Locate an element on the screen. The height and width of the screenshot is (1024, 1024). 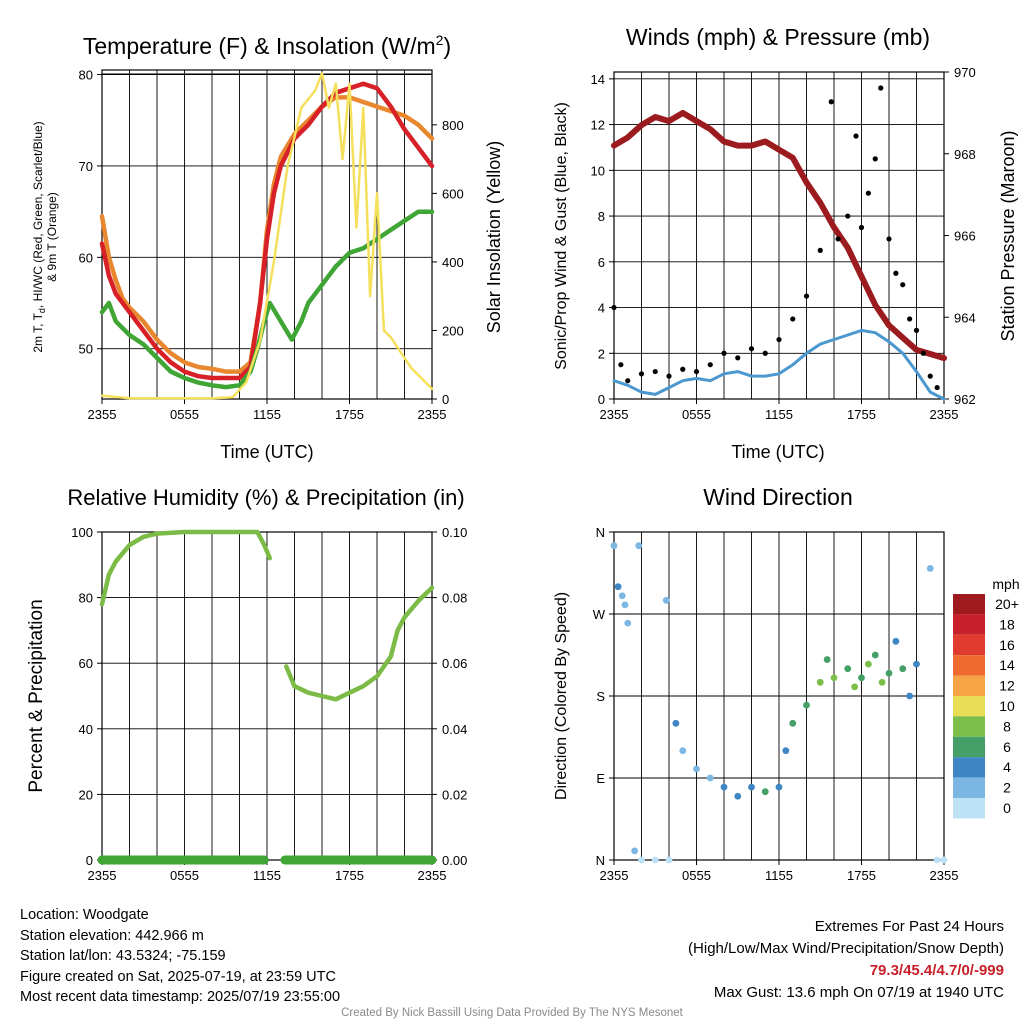
temp-ytick-label: 70 is located at coordinates (86, 166).